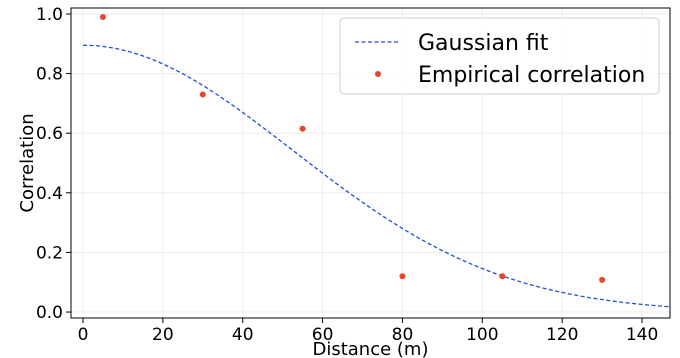  What do you see at coordinates (49, 134) in the screenshot?
I see `y-tick-label: 0.6` at bounding box center [49, 134].